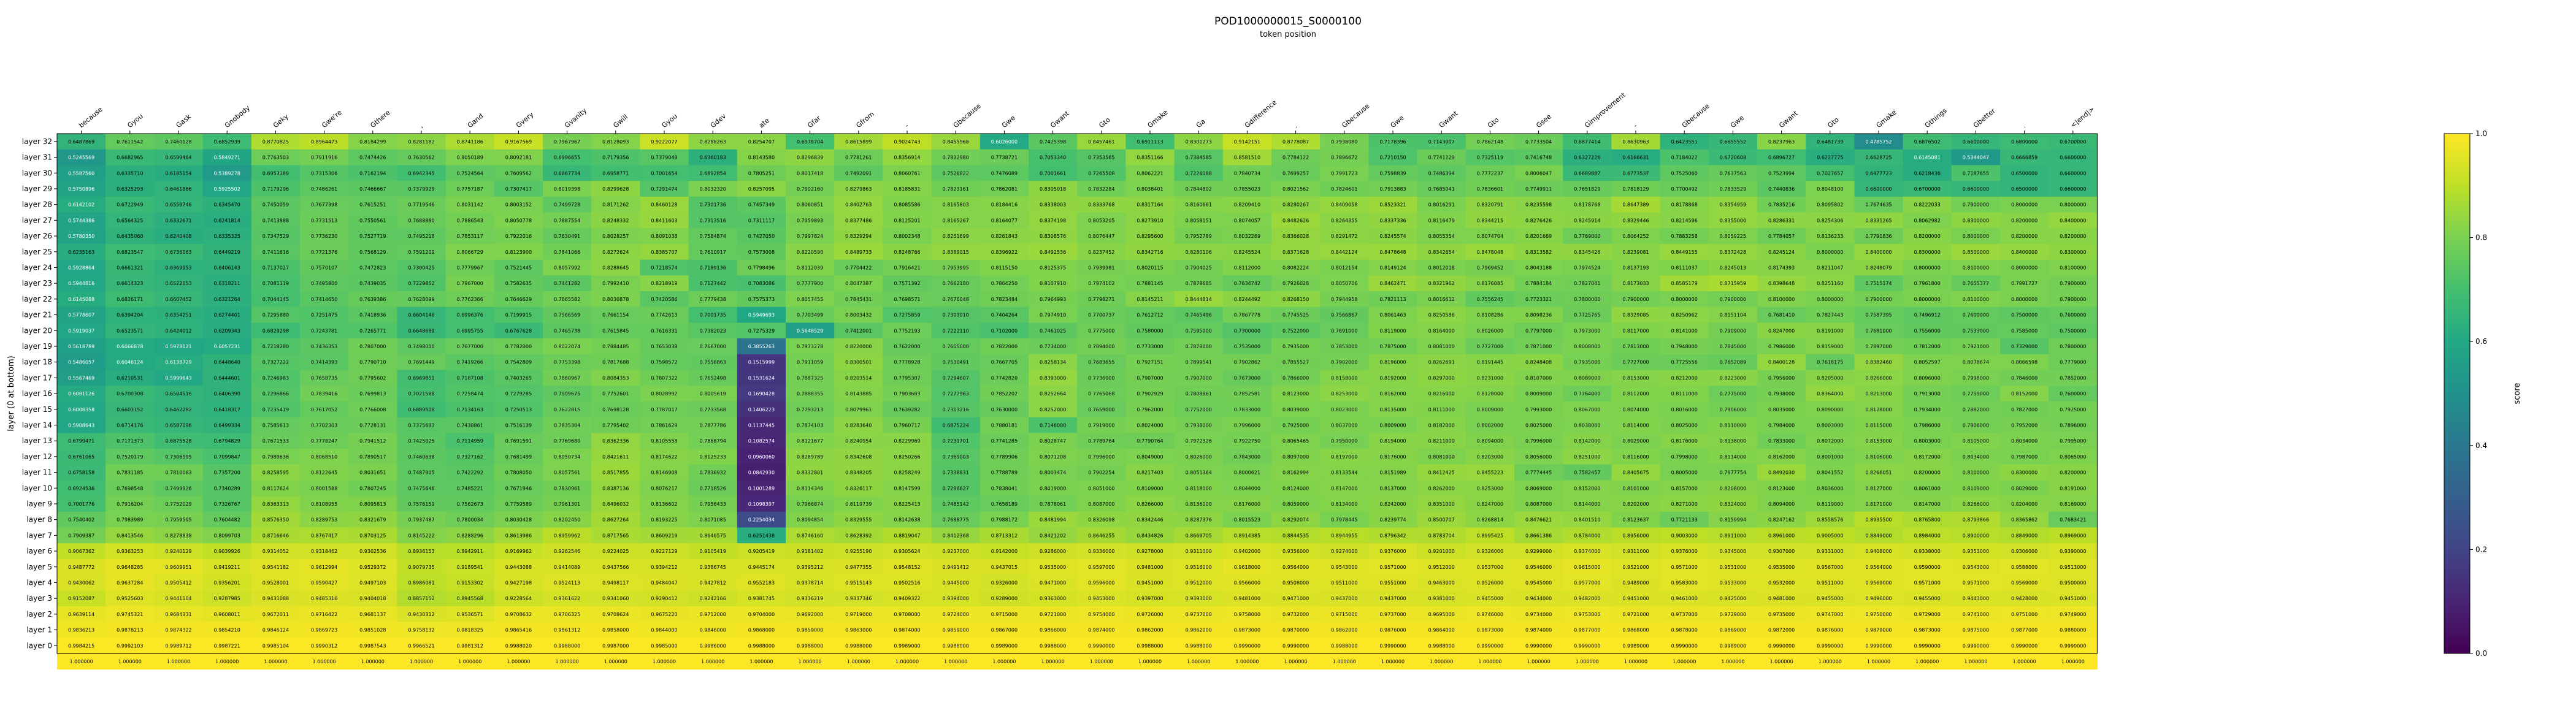 The width and height of the screenshot is (2576, 708). What do you see at coordinates (2481, 133) in the screenshot?
I see `colorbar-tick-label: 1.0` at bounding box center [2481, 133].